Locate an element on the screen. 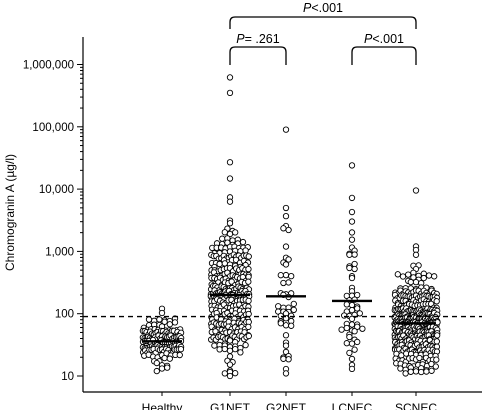 The image size is (492, 410). y-tick-label: 1,000,000 is located at coordinates (48, 66).